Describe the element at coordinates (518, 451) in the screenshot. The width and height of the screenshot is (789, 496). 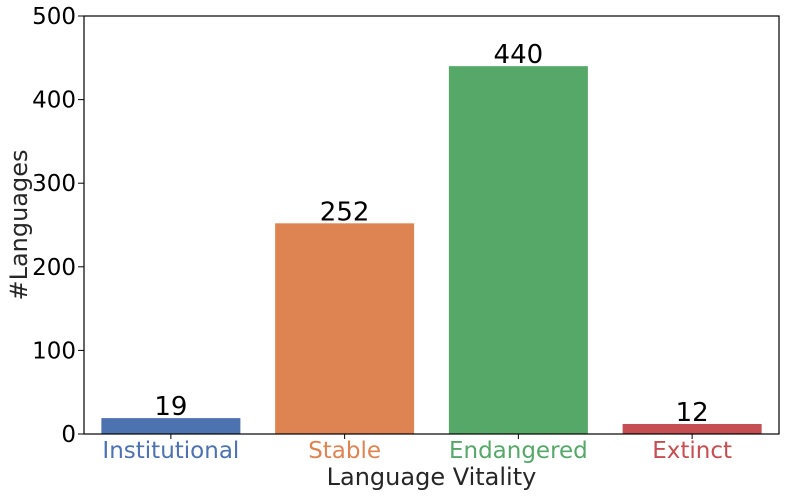
I see `x-tick-label: Endangered` at that location.